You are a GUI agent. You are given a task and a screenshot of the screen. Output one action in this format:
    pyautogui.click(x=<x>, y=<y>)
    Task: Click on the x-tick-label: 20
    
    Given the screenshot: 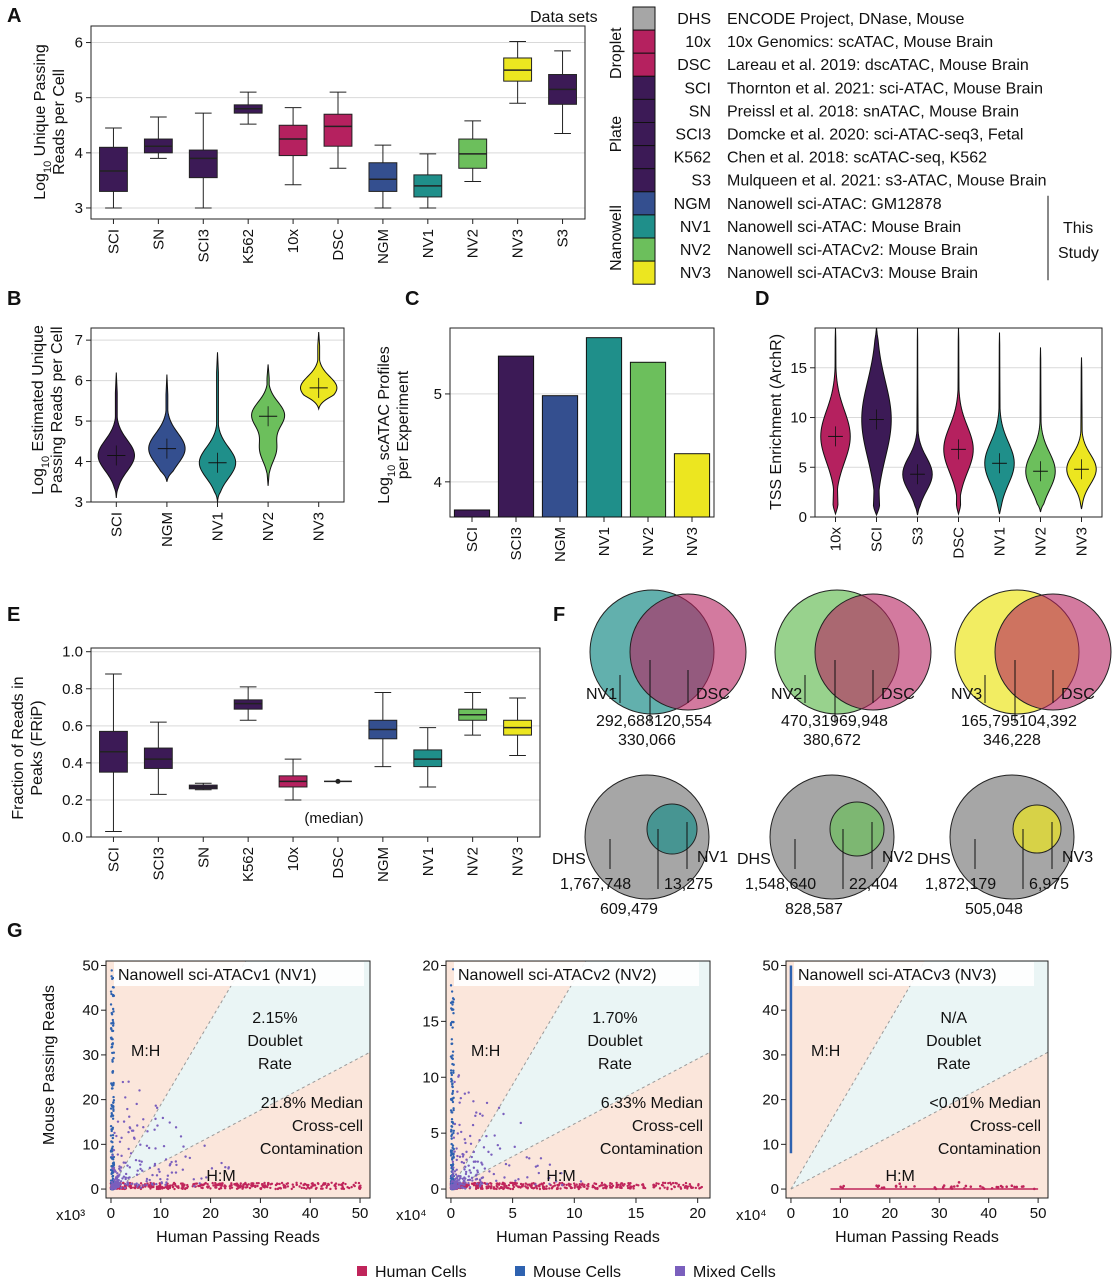 What is the action you would take?
    pyautogui.click(x=889, y=1213)
    